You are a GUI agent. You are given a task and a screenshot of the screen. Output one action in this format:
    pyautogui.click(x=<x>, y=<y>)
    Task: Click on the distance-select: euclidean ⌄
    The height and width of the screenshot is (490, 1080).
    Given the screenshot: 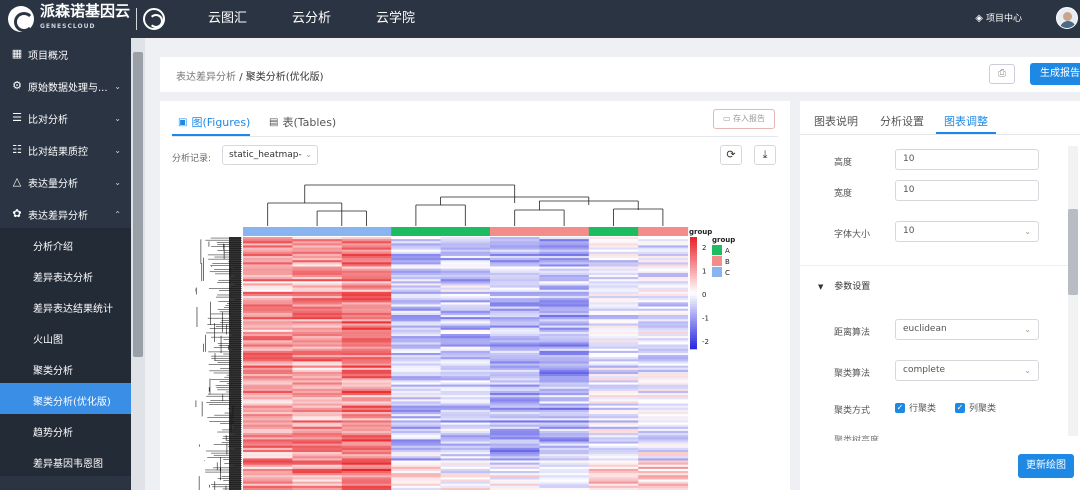 What is the action you would take?
    pyautogui.click(x=967, y=329)
    